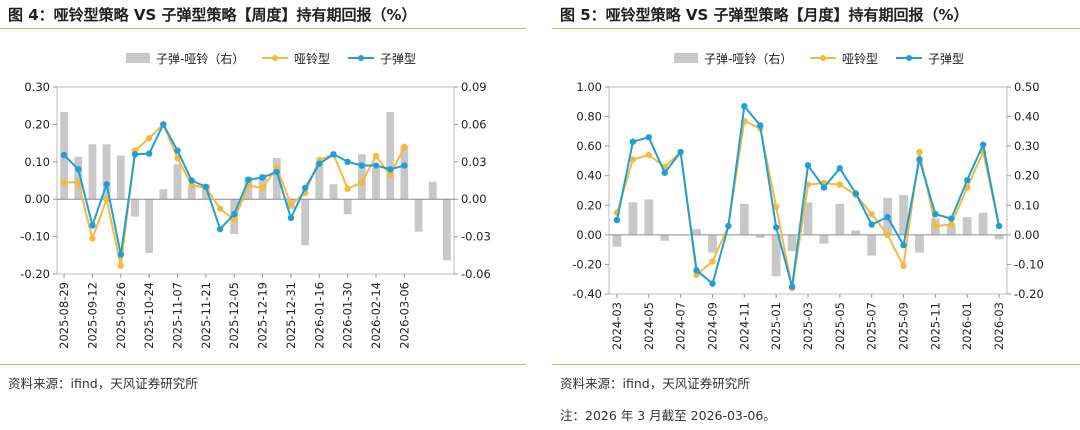 The height and width of the screenshot is (430, 1080). What do you see at coordinates (348, 315) in the screenshot?
I see `x-tick-label: 2026-01-30` at bounding box center [348, 315].